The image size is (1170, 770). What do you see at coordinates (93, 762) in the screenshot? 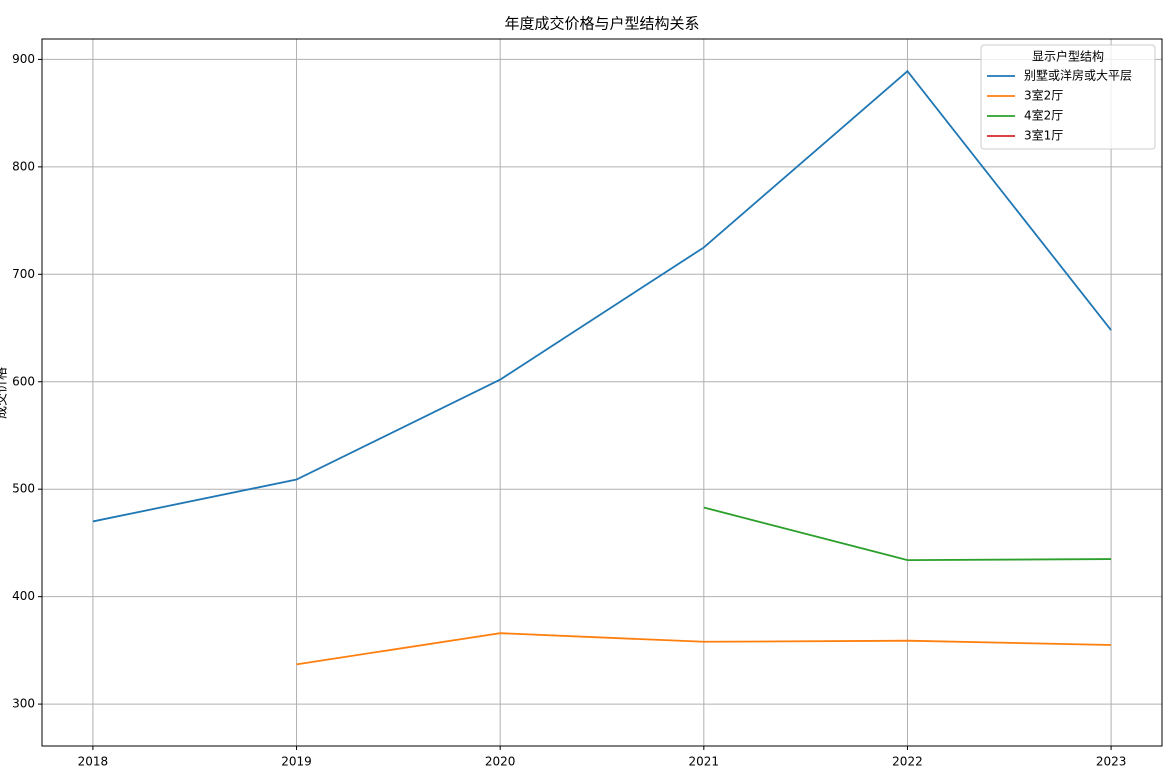
I see `x-tick-label: 2018` at bounding box center [93, 762].